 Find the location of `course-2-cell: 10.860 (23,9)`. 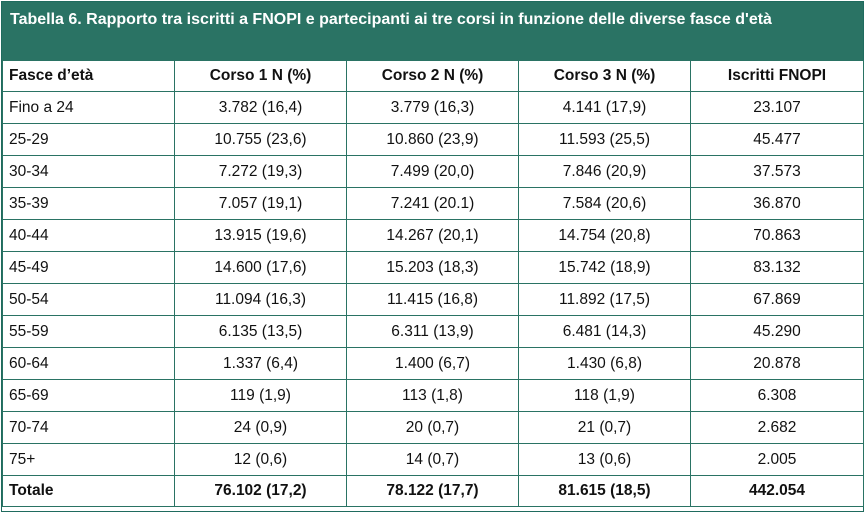

course-2-cell: 10.860 (23,9) is located at coordinates (432, 139).